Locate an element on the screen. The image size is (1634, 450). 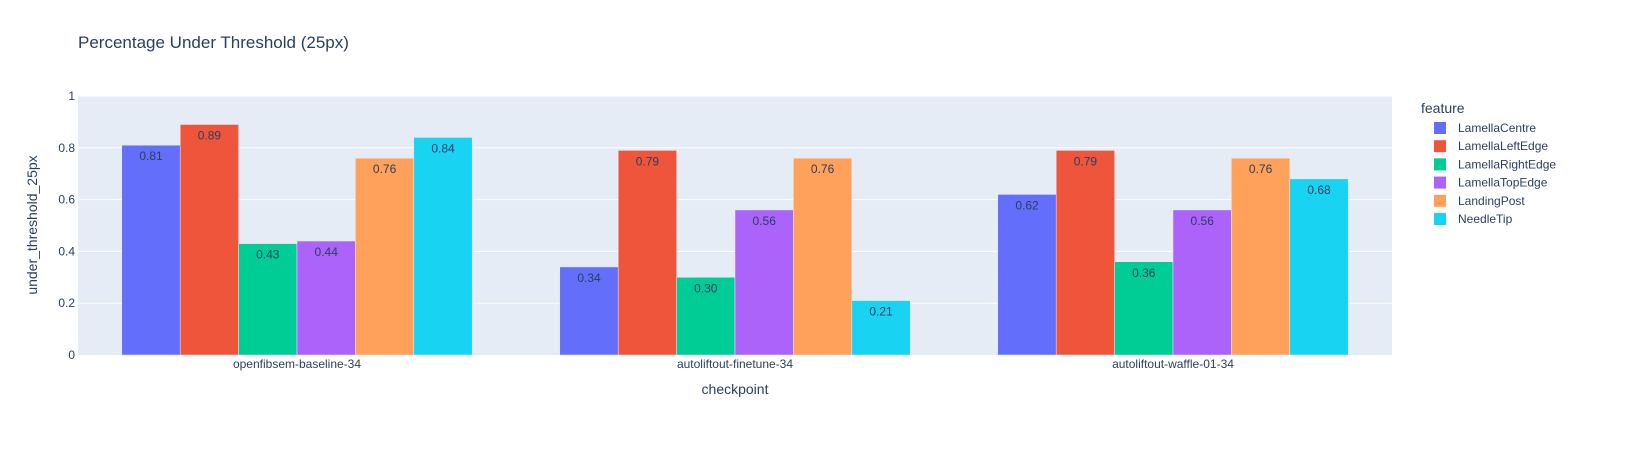
legend-item-label: LamellaTopEdge is located at coordinates (1503, 183).